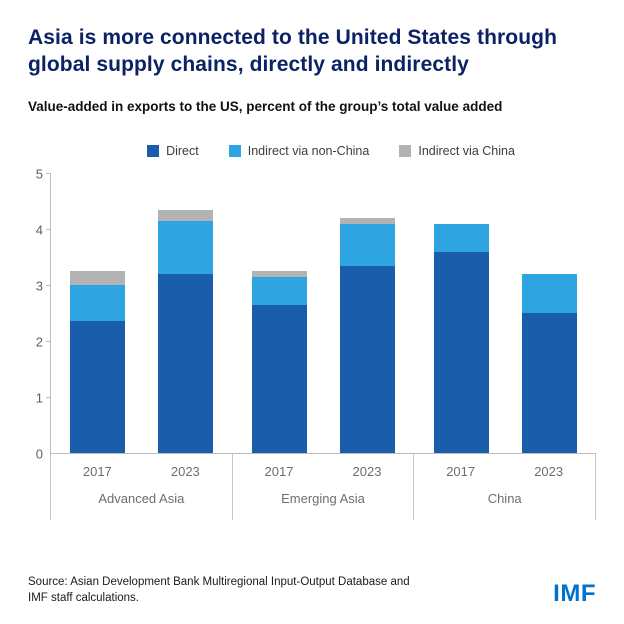  I want to click on legend-swatch-indirect-via-china, so click(405, 150).